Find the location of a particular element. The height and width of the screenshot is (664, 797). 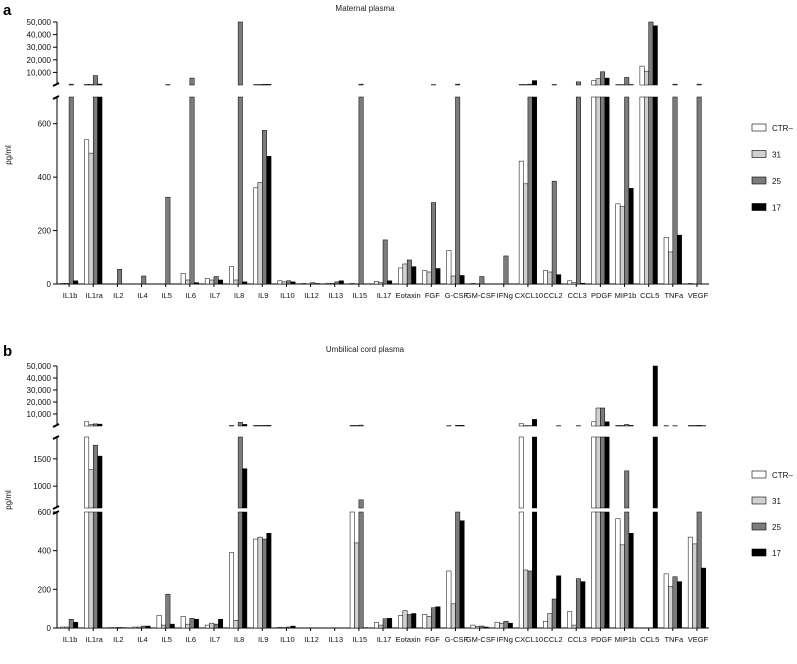

a-legend-label-17: 17 is located at coordinates (776, 208).